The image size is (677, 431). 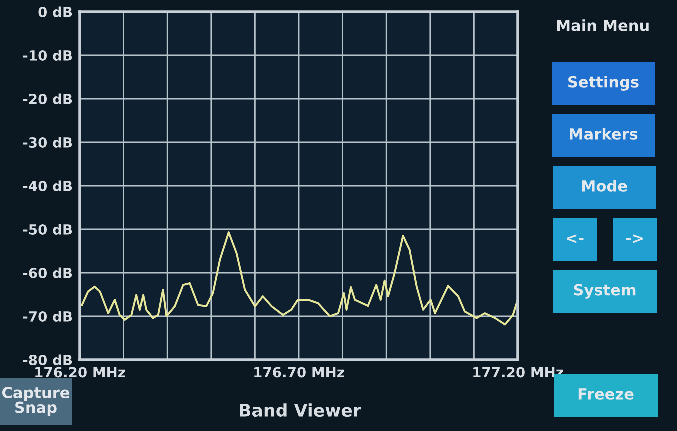 What do you see at coordinates (605, 186) in the screenshot?
I see `text: Mode` at bounding box center [605, 186].